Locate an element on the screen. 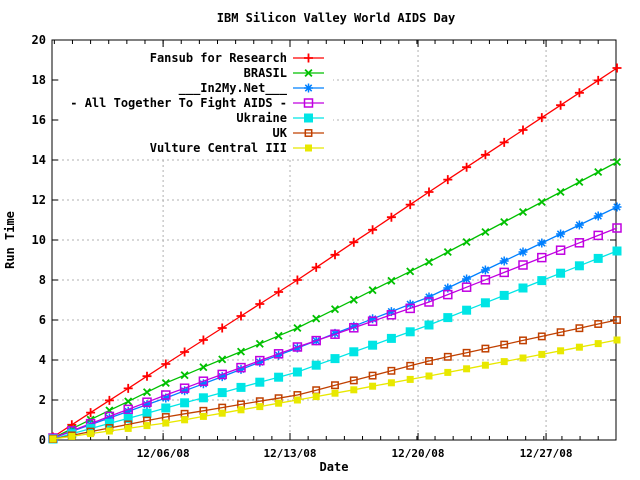 The image size is (640, 480). legend-item-in2my-net: ___In2My.Net___ is located at coordinates (251, 88).